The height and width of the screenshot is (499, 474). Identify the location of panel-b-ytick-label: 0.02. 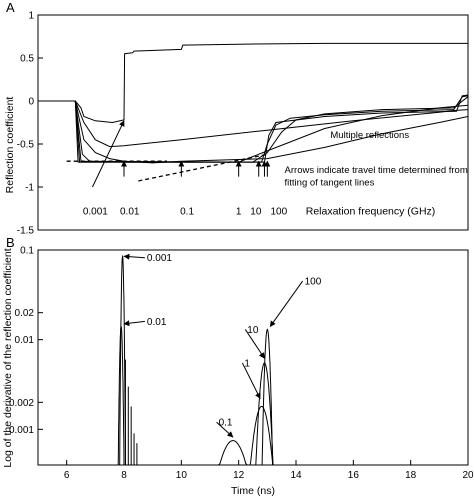
(25, 313).